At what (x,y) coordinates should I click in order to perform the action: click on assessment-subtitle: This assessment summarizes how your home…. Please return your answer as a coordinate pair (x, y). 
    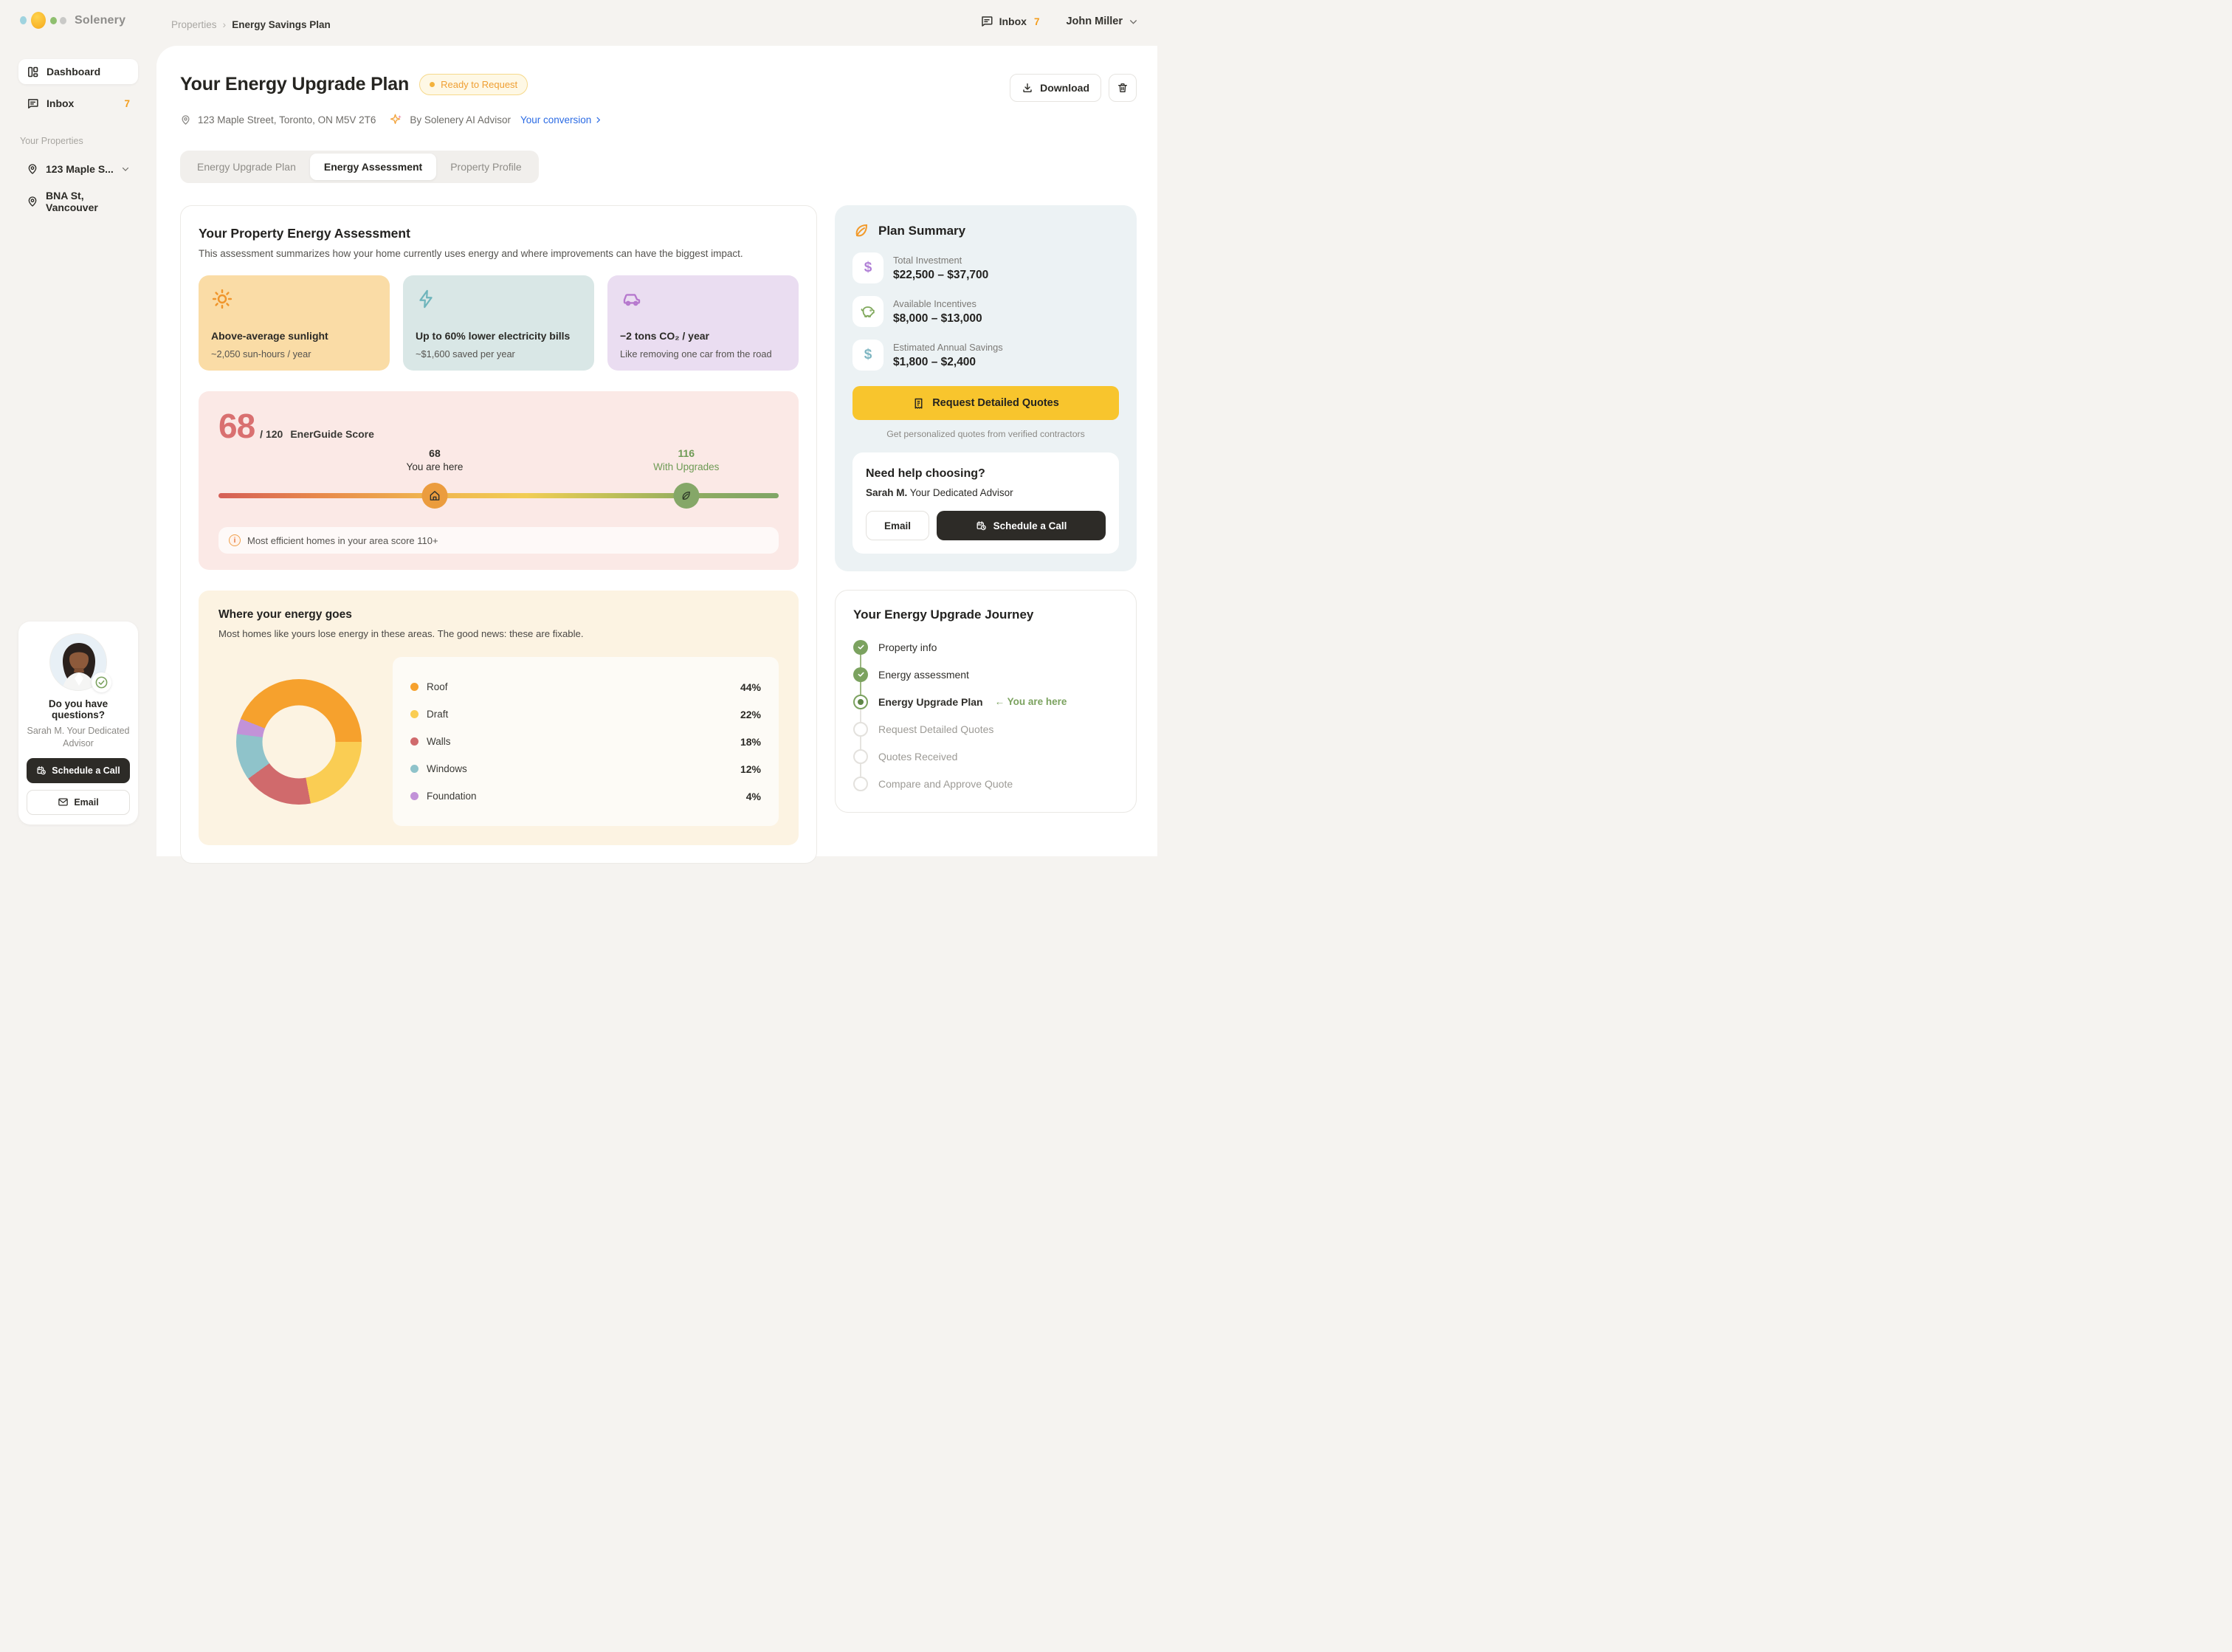
    Looking at the image, I should click on (471, 254).